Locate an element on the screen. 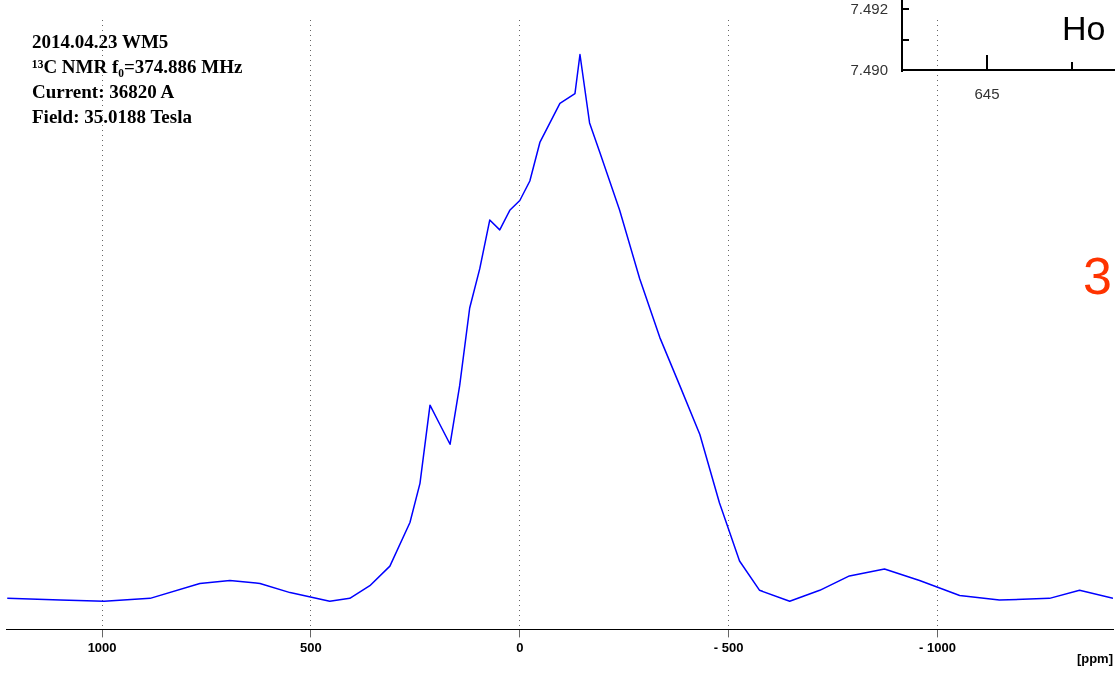  x-tick-label: - 1000 is located at coordinates (937, 647).